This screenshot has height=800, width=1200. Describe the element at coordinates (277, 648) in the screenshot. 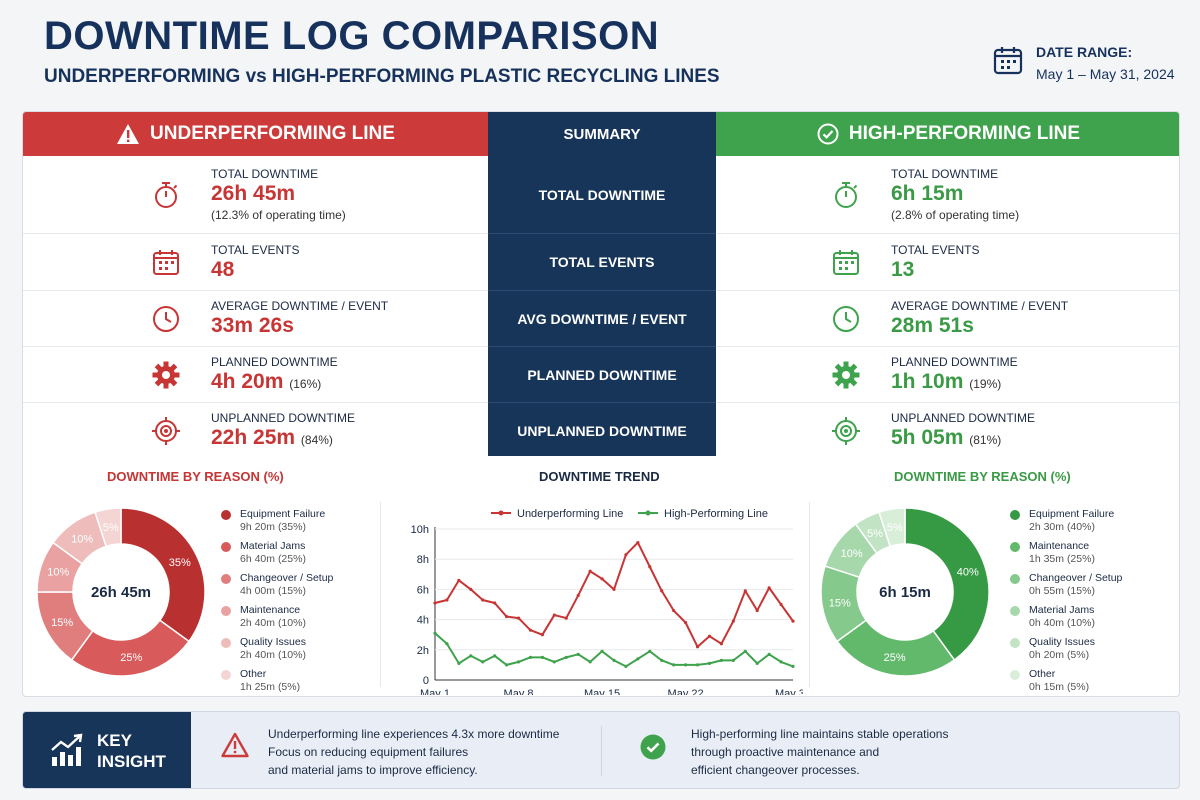

I see `legend-item: Quality Issues 2h 40m (10%)` at that location.